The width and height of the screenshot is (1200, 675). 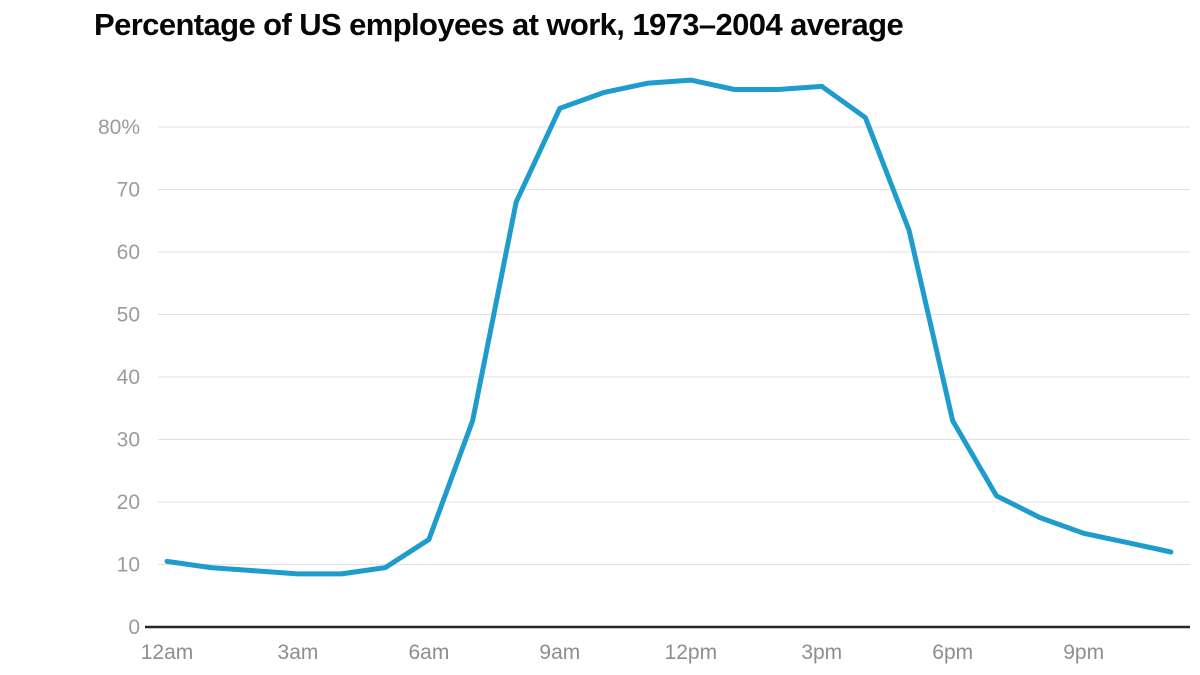 I want to click on x-tick-label: 3pm, so click(x=821, y=652).